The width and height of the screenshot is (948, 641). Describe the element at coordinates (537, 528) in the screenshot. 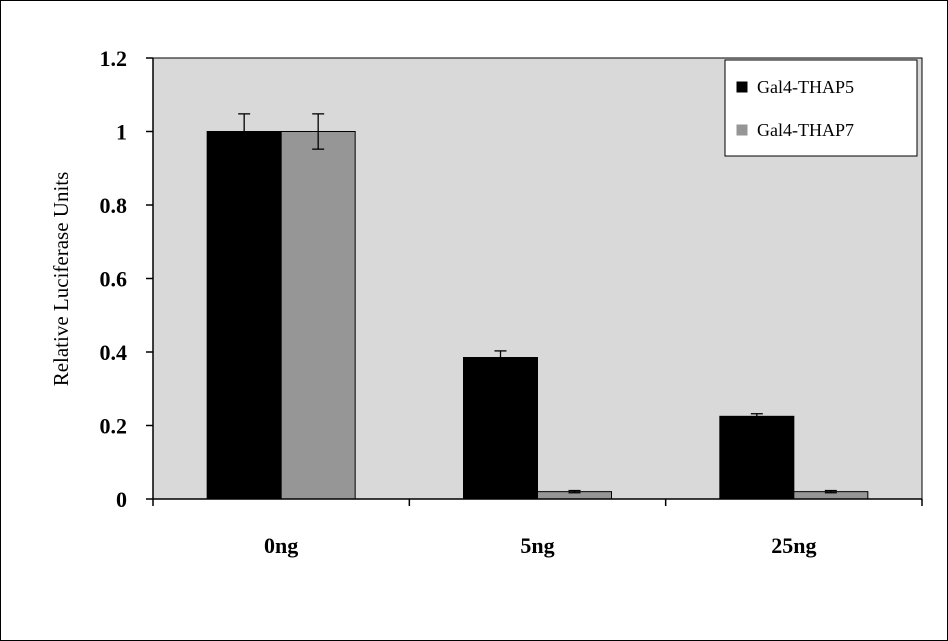

I see `x-axis-ticks: 0ng 5ng 25ng` at that location.